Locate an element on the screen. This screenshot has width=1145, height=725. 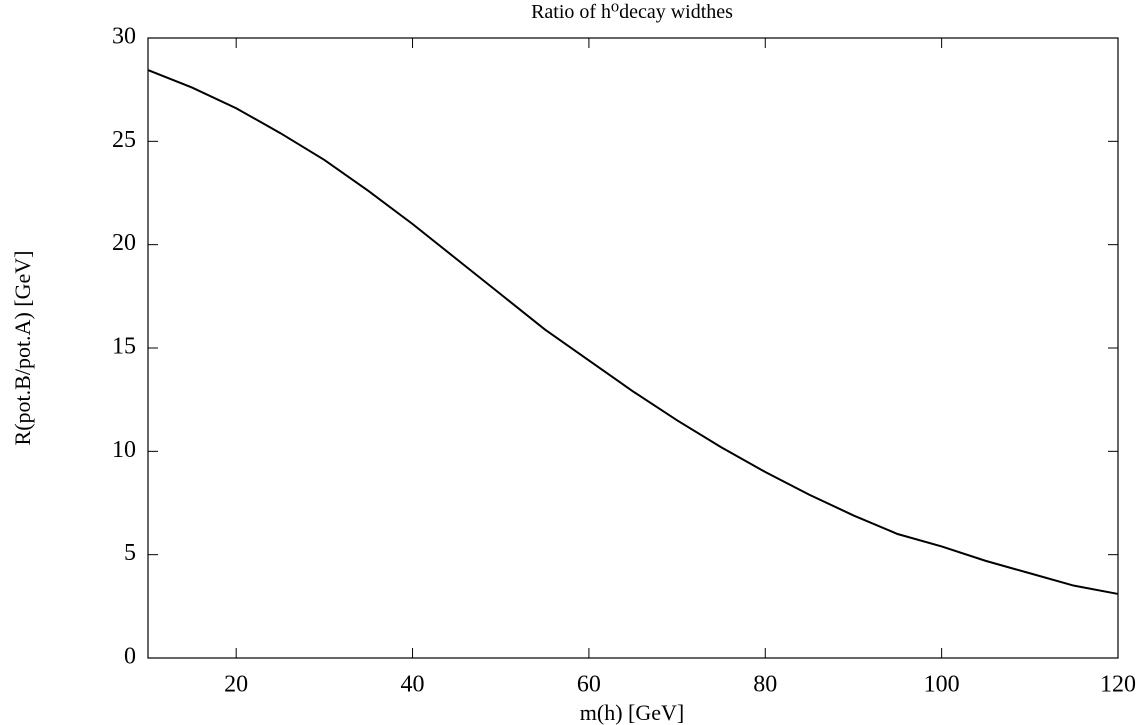
y-tick-label: 15 is located at coordinates (124, 347).